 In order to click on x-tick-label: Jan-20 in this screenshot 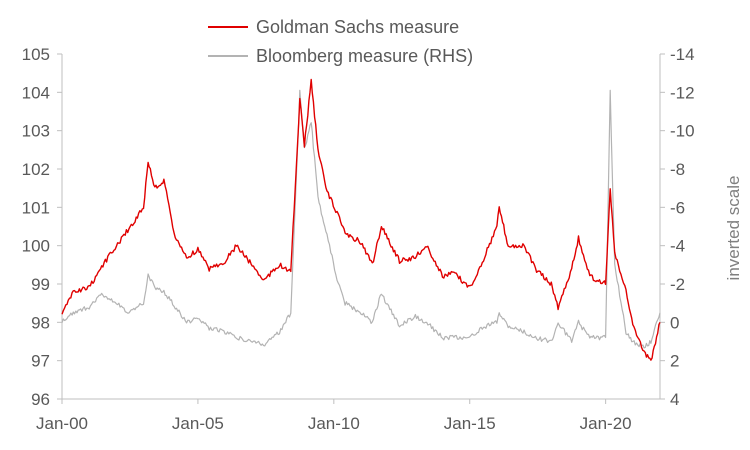, I will do `click(606, 423)`.